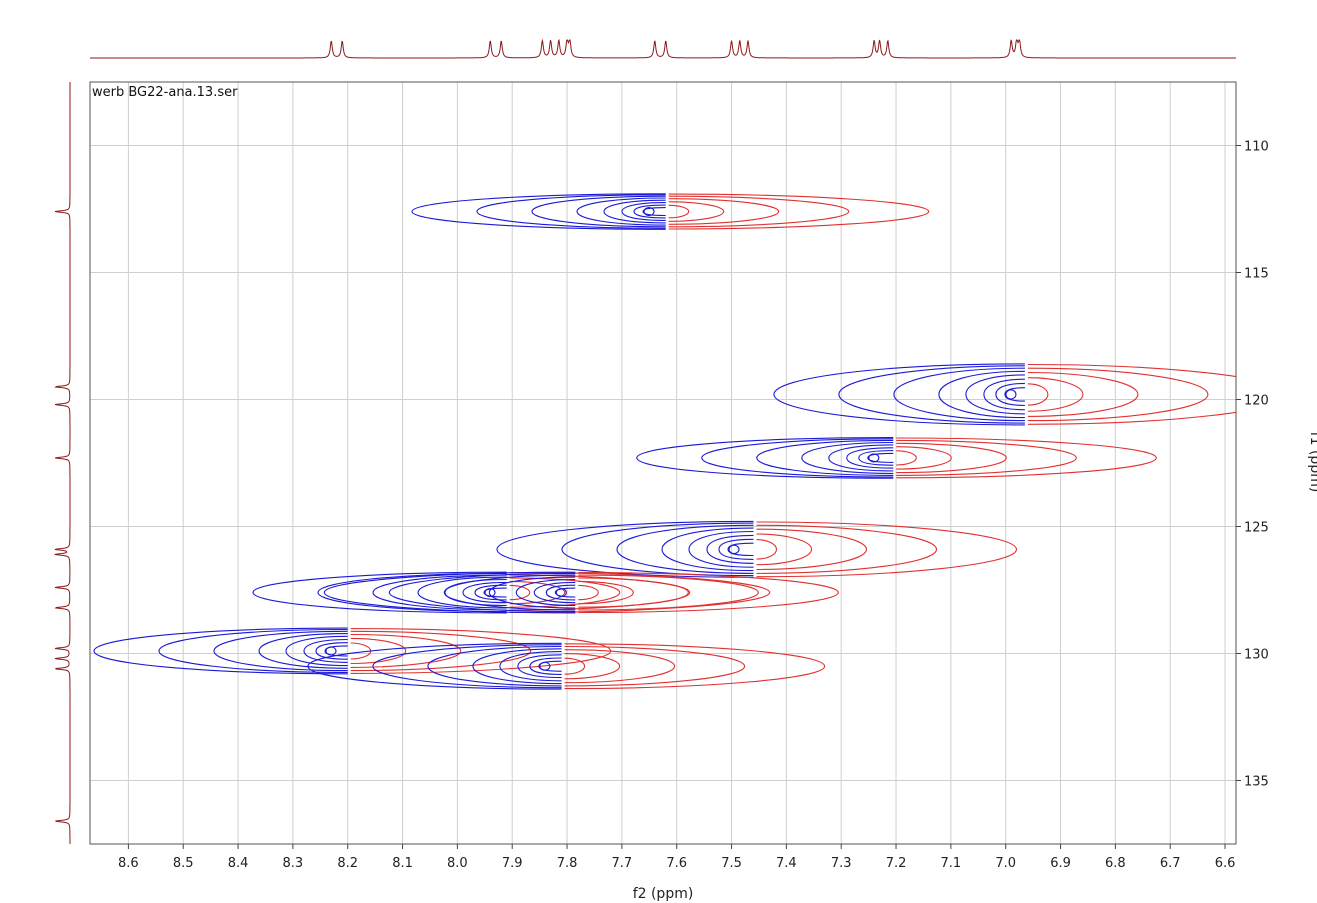 The width and height of the screenshot is (1317, 903). I want to click on x-tick-label: 7.8, so click(567, 863).